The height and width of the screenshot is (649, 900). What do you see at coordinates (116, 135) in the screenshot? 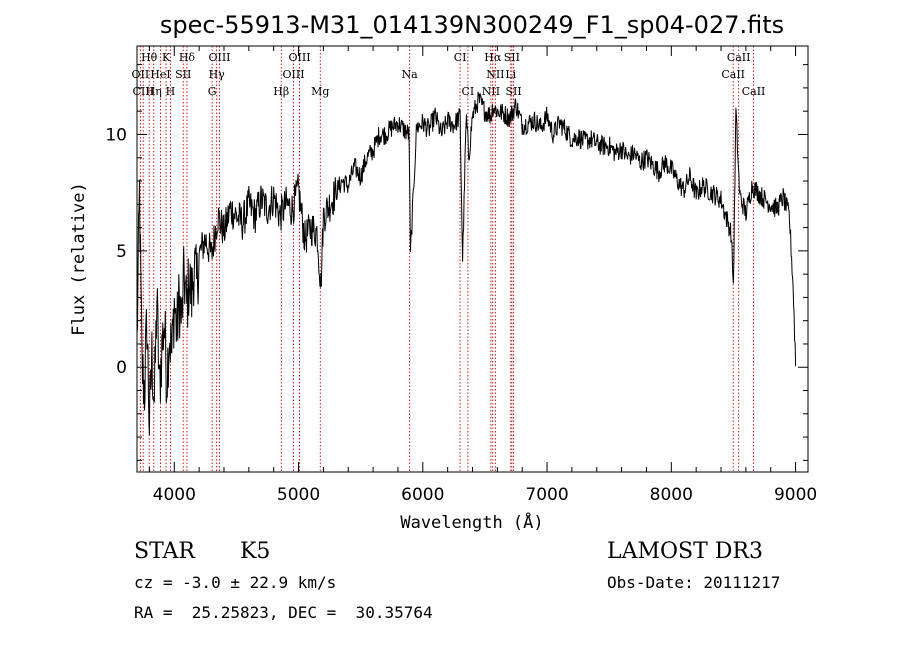
I see `y-tick-label: 10` at bounding box center [116, 135].